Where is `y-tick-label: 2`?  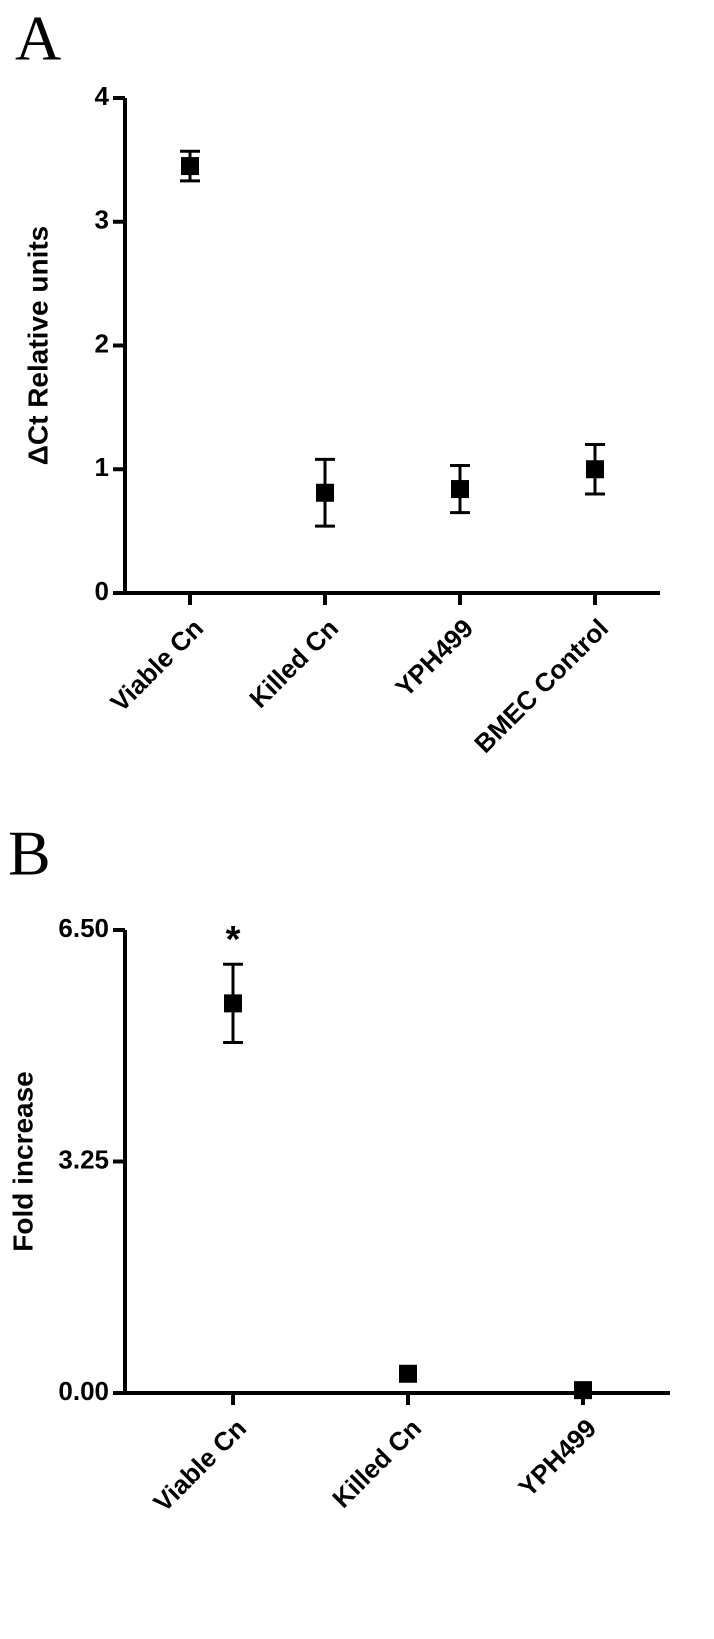
y-tick-label: 2 is located at coordinates (102, 343).